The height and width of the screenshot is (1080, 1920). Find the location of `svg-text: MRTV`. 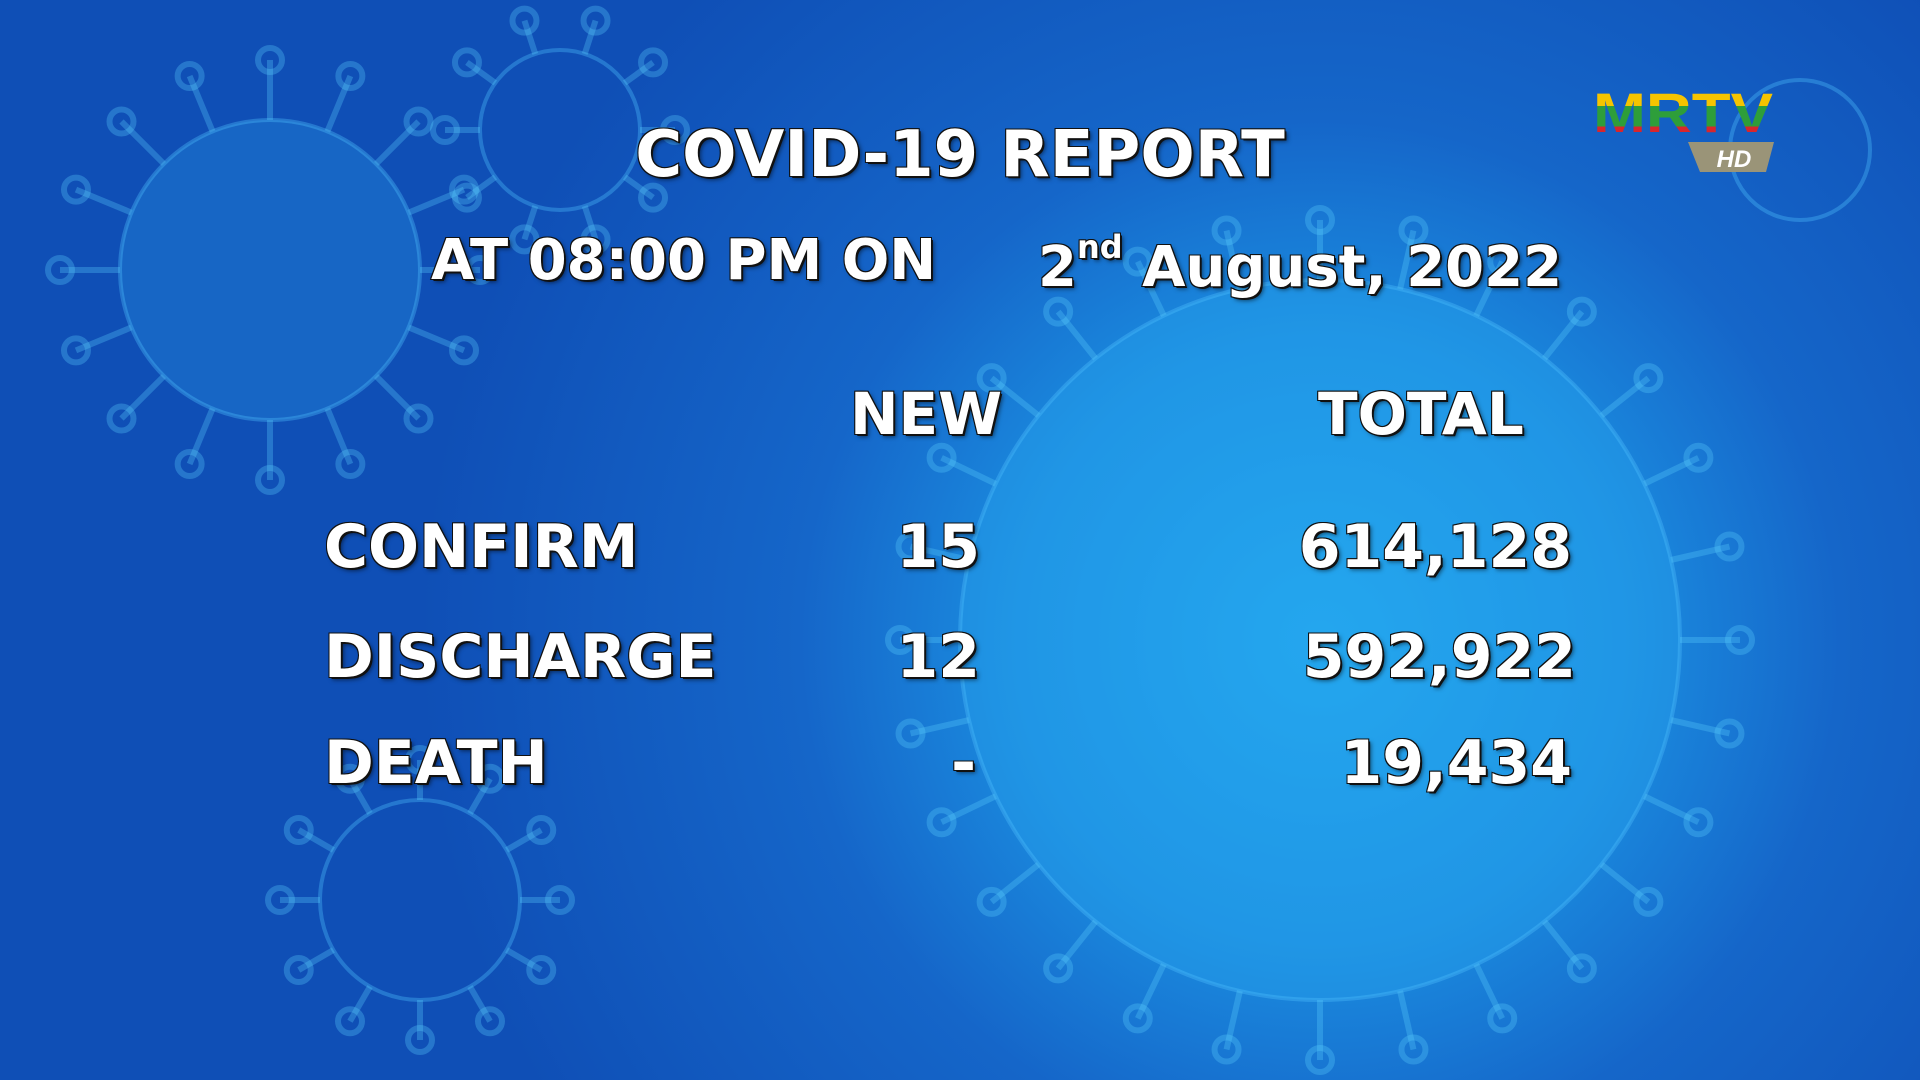

svg-text: MRTV is located at coordinates (1683, 114).